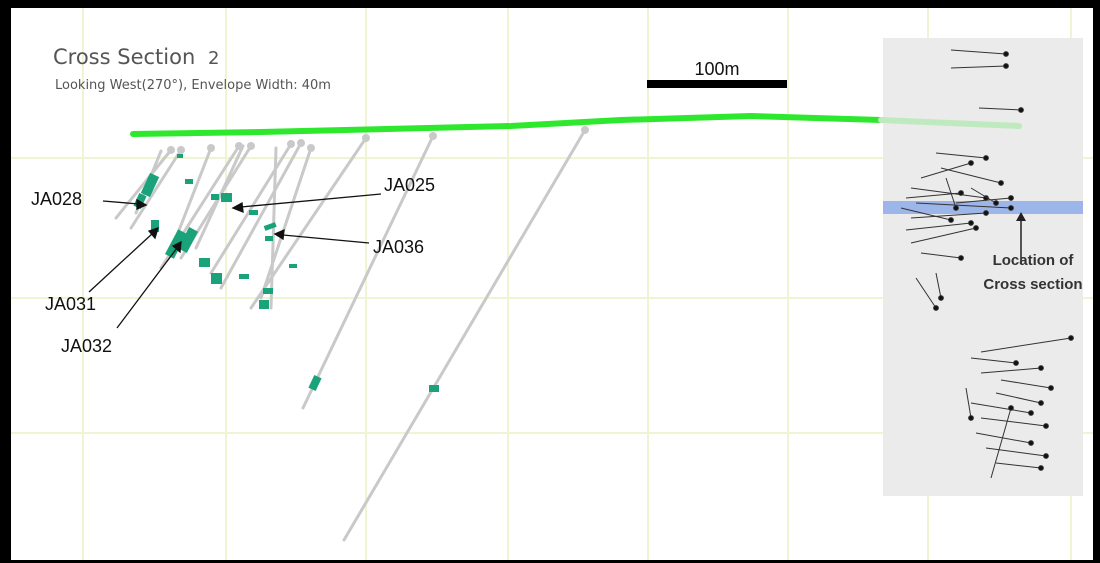 This screenshot has width=1100, height=563. Describe the element at coordinates (193, 85) in the screenshot. I see `section-subtitle: Looking West(270°), Envelope Width: 40m` at that location.